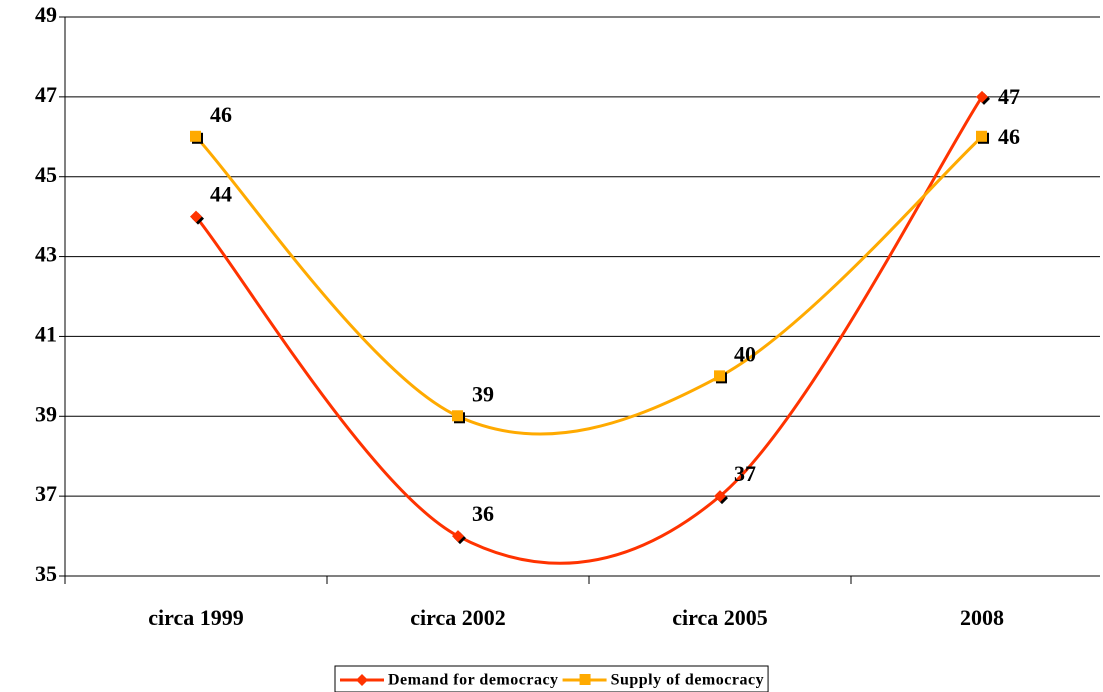 Image resolution: width=1103 pixels, height=692 pixels. What do you see at coordinates (1009, 96) in the screenshot?
I see `data-label: 47` at bounding box center [1009, 96].